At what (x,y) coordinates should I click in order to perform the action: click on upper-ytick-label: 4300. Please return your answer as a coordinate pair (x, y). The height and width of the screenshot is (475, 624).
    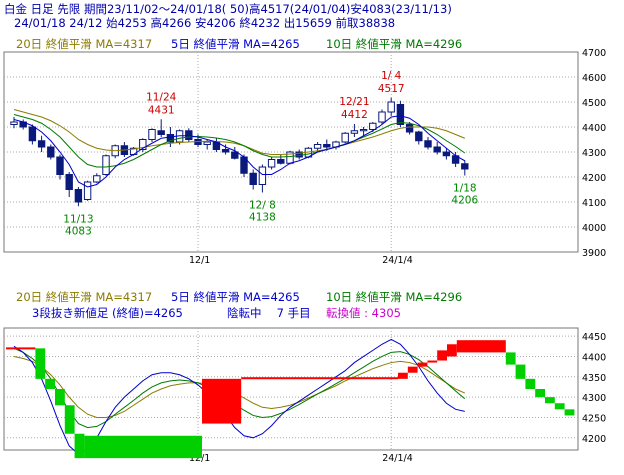
    Looking at the image, I should click on (594, 153).